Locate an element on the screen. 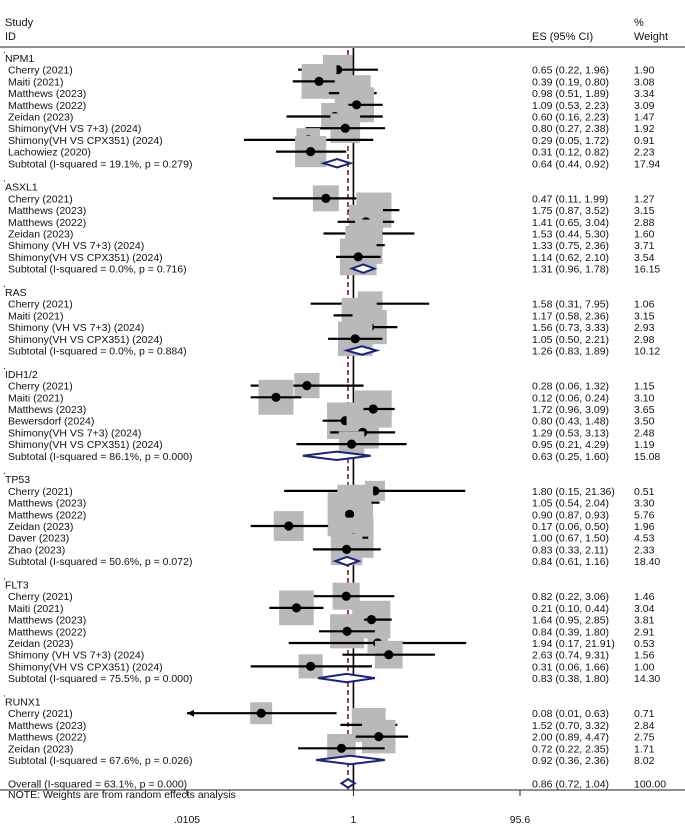  subtotal-label: Subtotal (I-squared = 67.6%, p = 0.026) is located at coordinates (100, 761).